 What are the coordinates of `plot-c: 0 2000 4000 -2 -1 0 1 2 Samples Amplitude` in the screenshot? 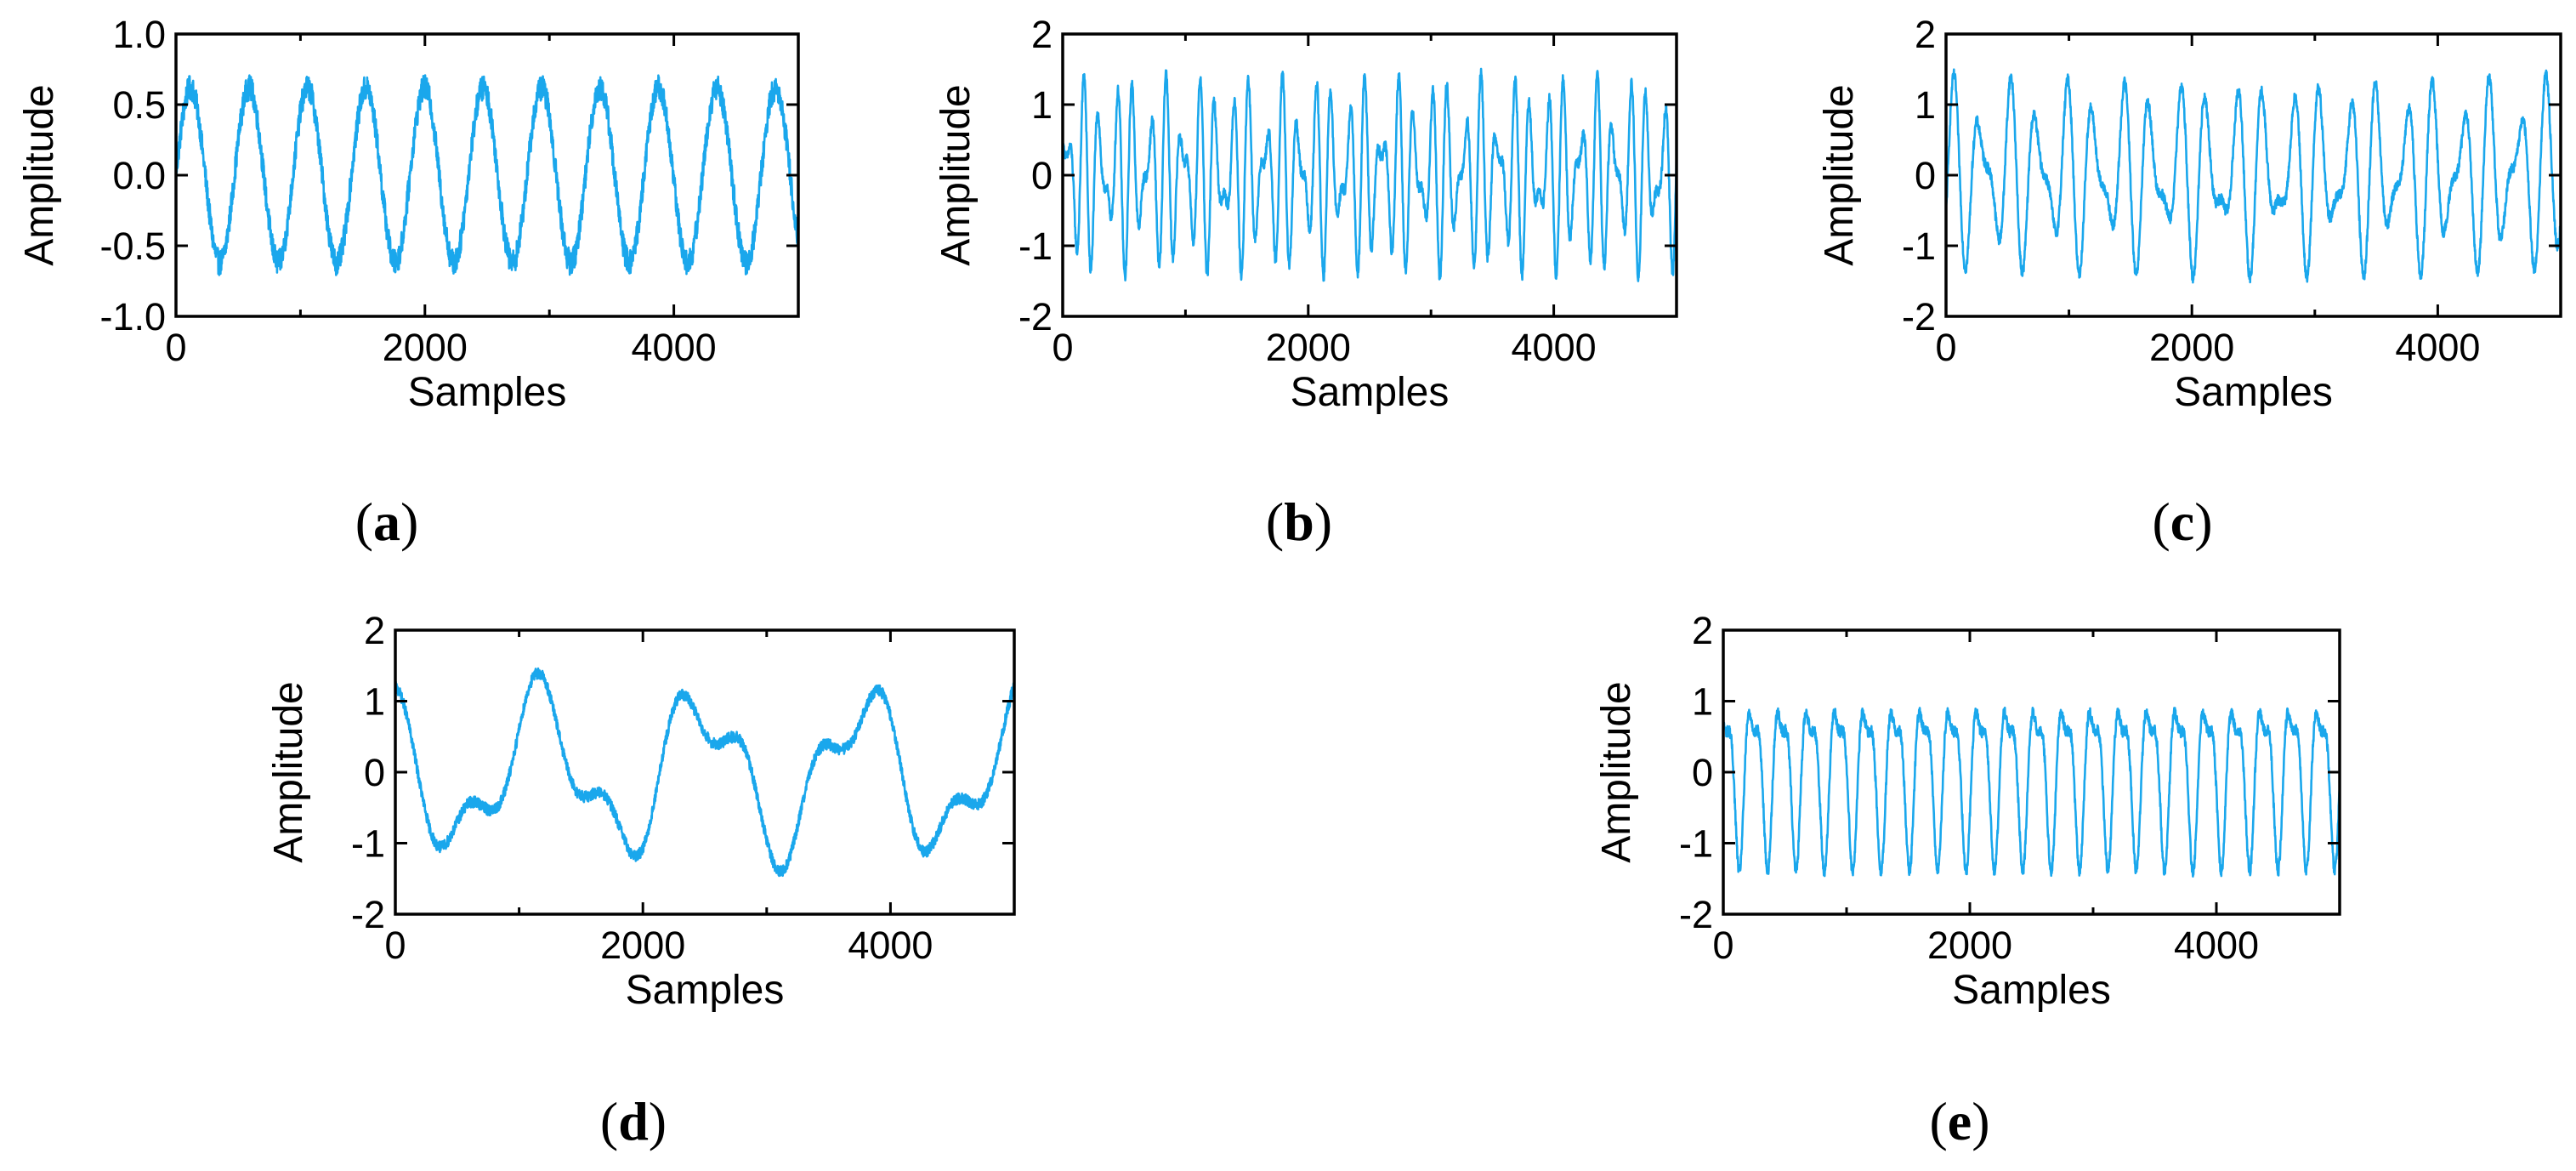 It's located at (2189, 214).